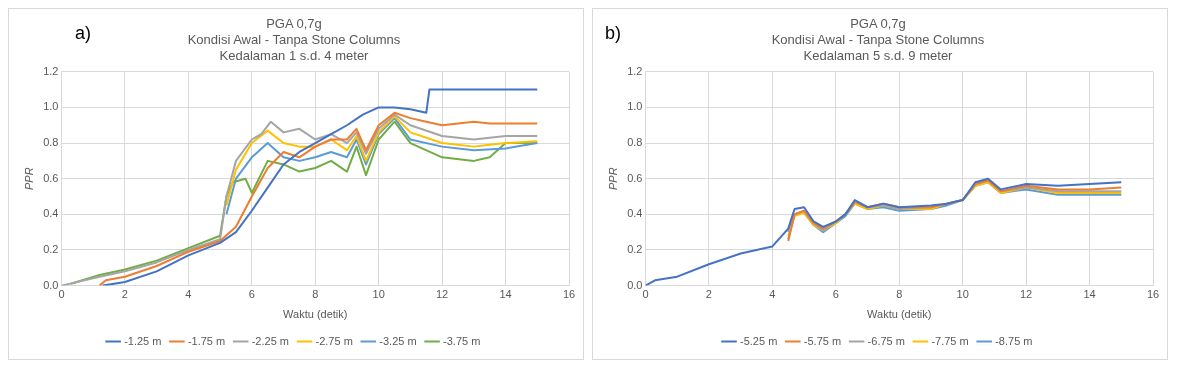 The width and height of the screenshot is (1186, 377). I want to click on legend-label: -8.75 m, so click(1014, 340).